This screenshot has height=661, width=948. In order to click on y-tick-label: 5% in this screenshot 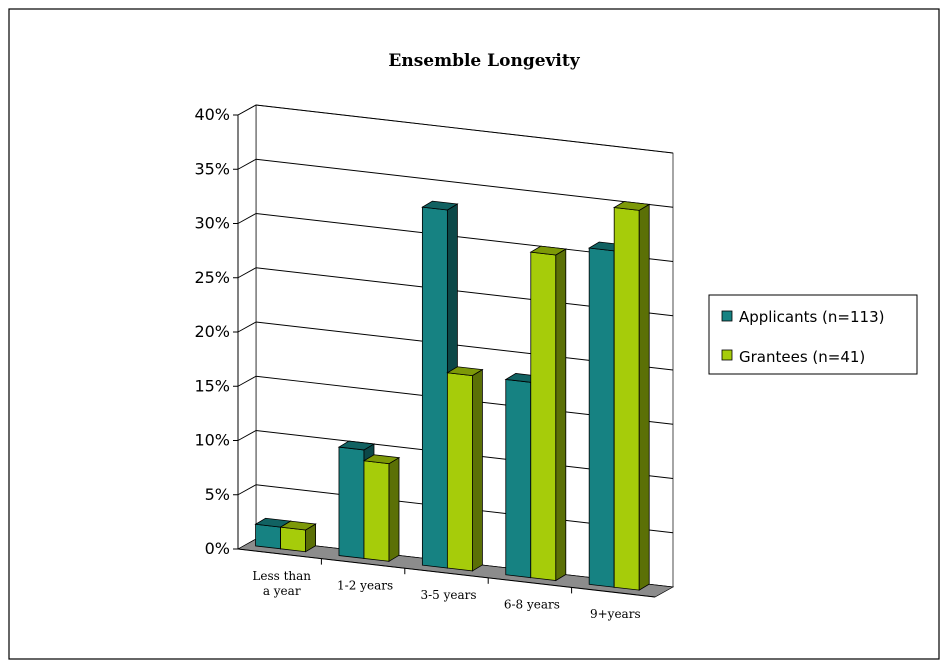, I will do `click(217, 494)`.